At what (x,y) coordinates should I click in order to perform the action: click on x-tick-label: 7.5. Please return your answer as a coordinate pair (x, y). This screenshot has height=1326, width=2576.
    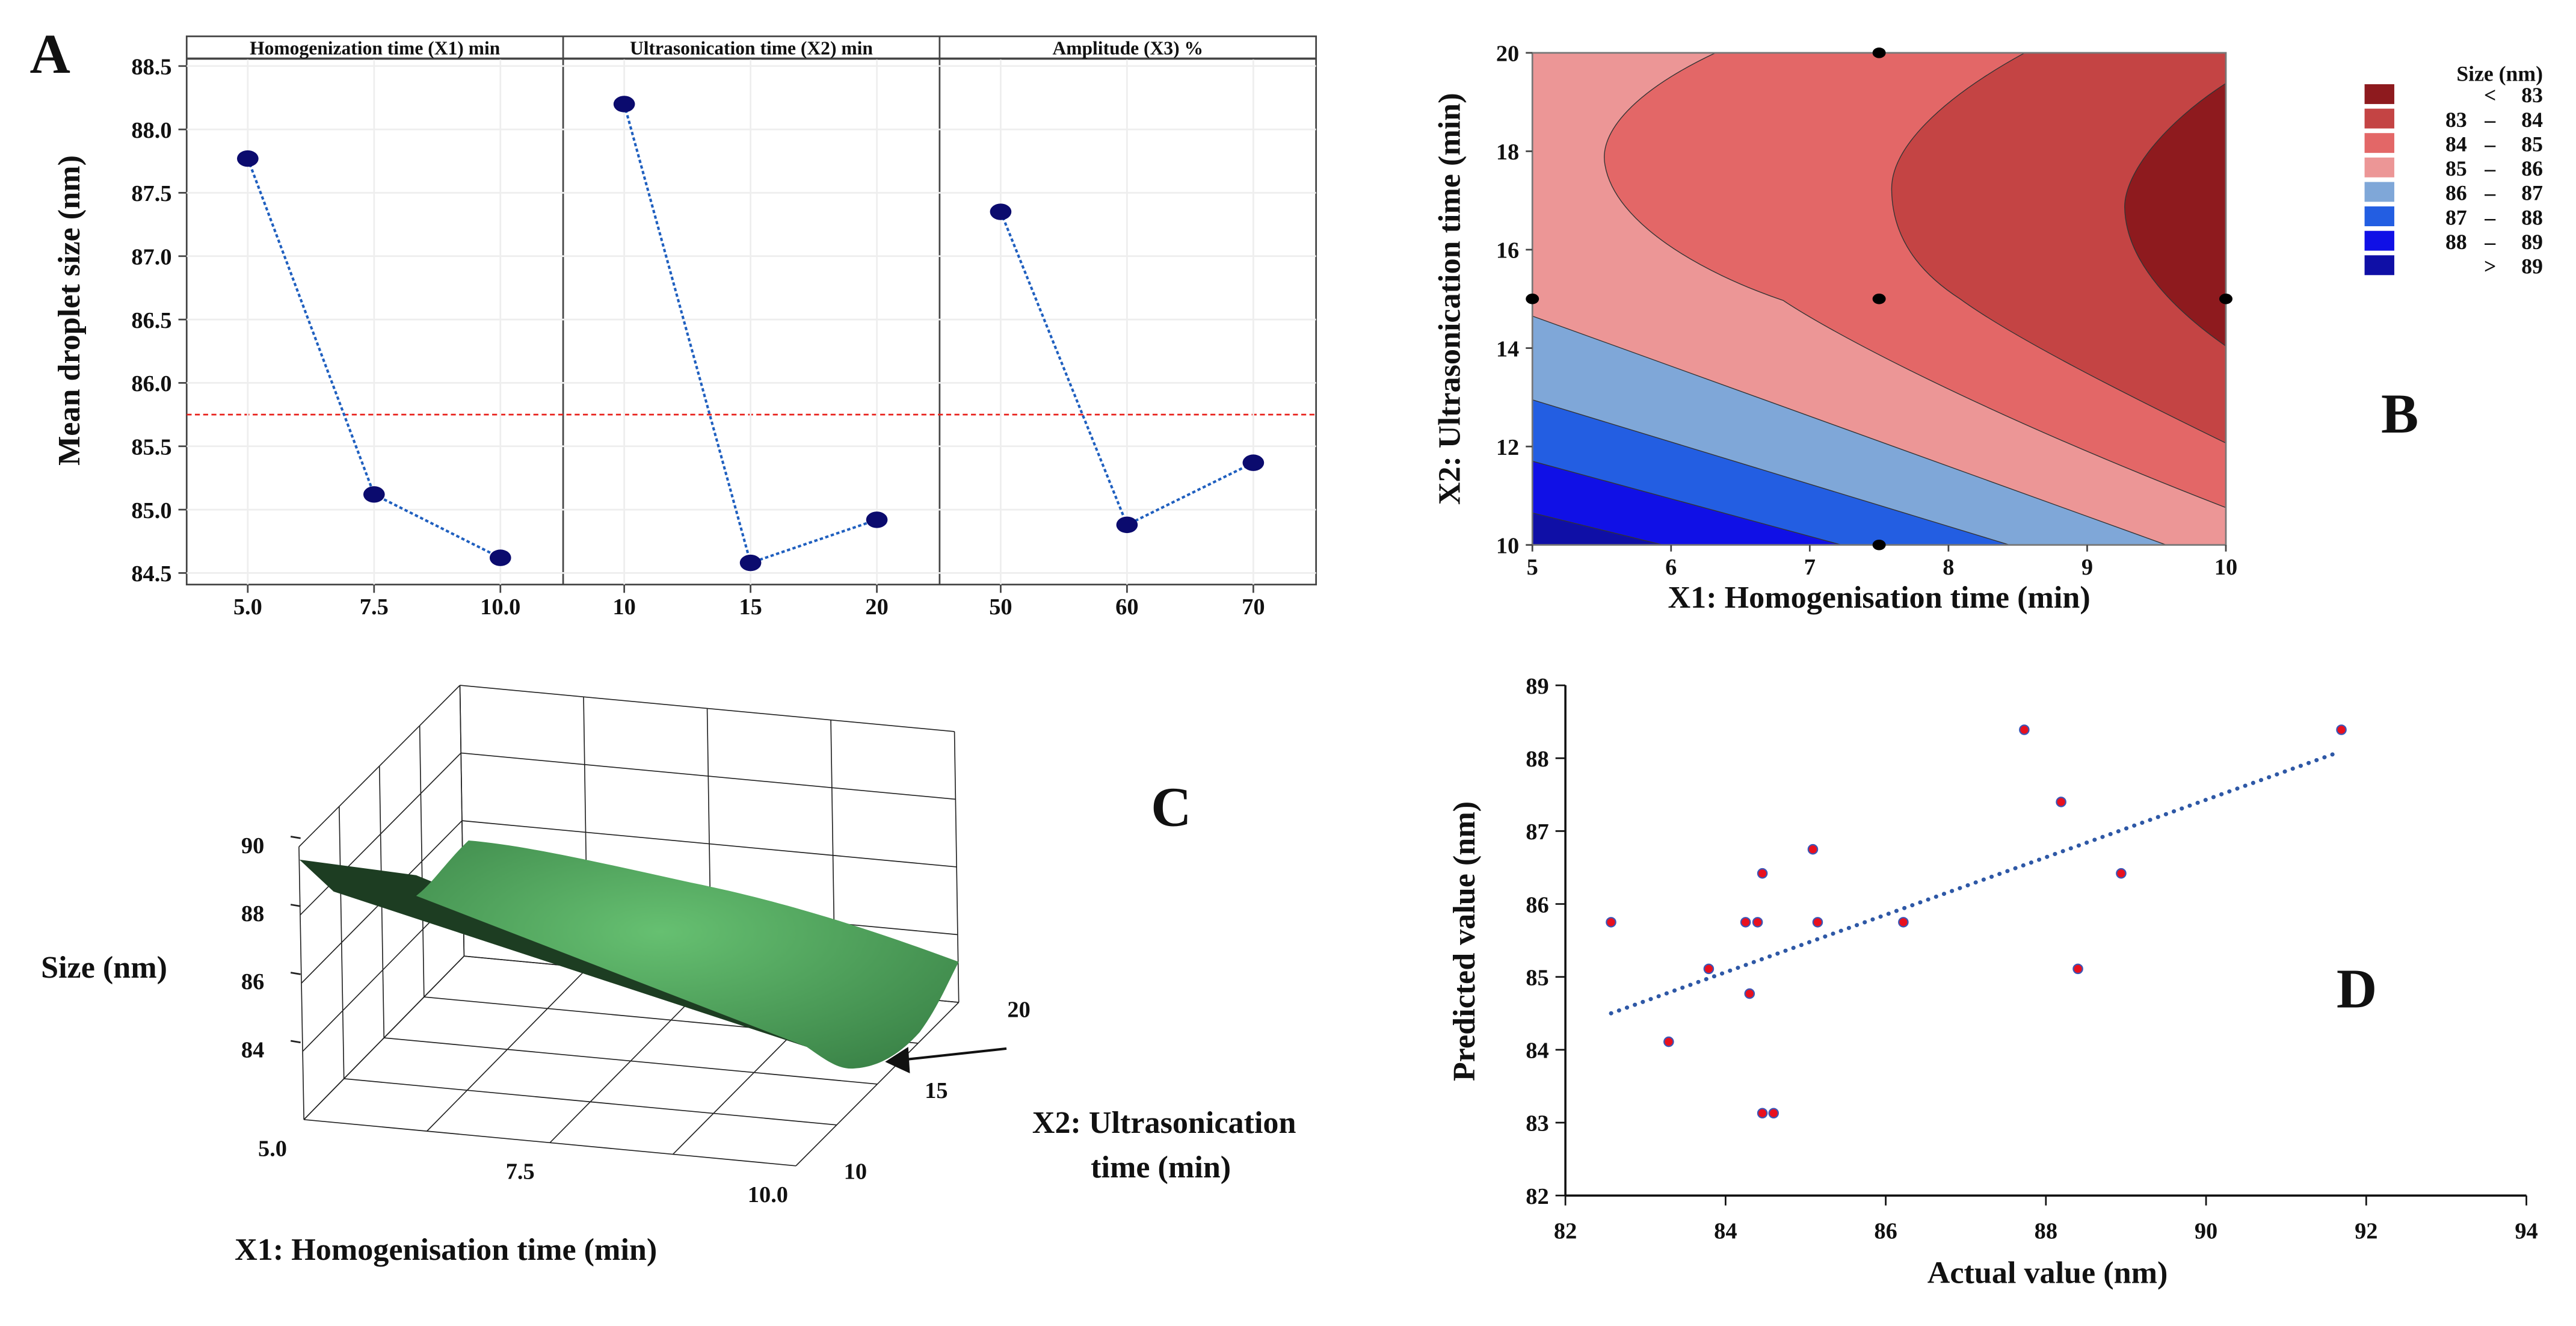
    Looking at the image, I should click on (520, 1172).